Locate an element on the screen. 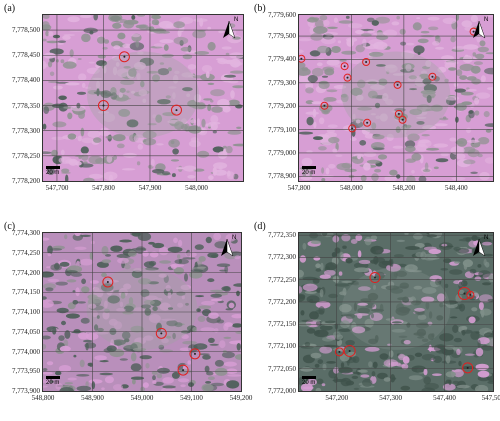 The height and width of the screenshot is (421, 500). y-tick-label: 7,772,150 is located at coordinates (282, 324).